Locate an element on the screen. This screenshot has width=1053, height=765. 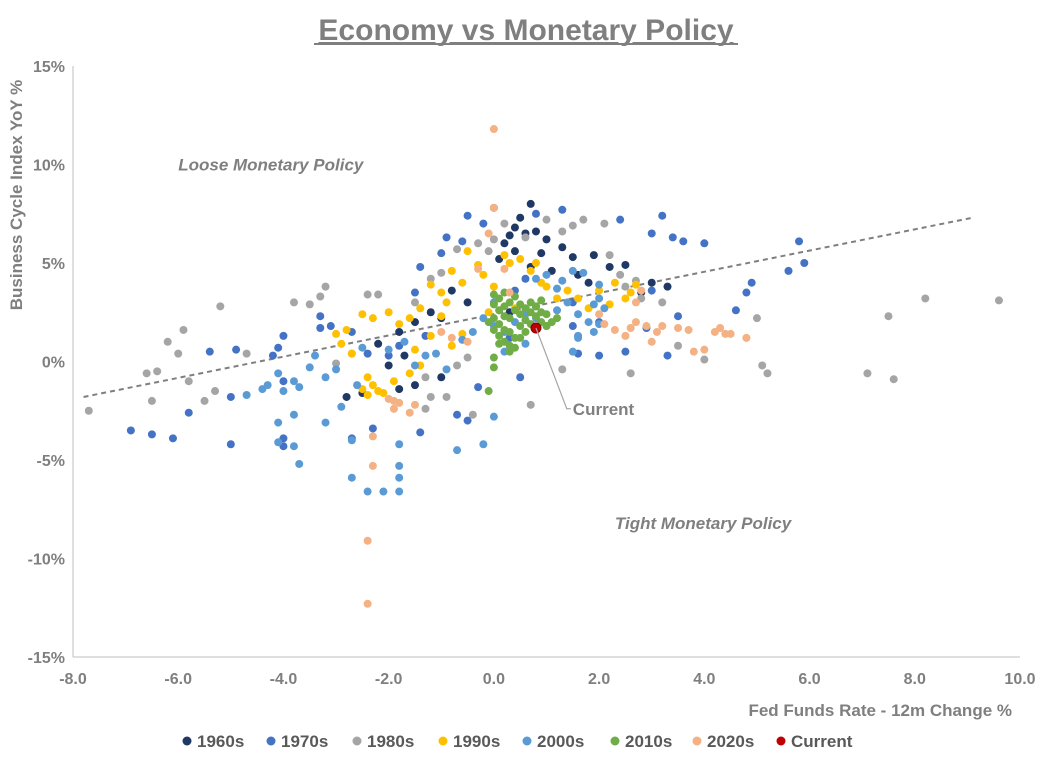
legend-item-1990s: 1990s is located at coordinates (469, 741).